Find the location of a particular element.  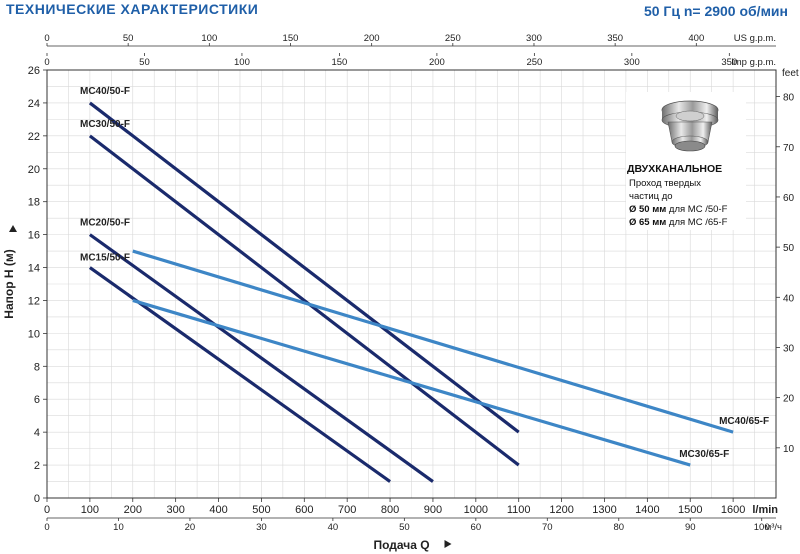

y-tick-label: 20 is located at coordinates (34, 170).